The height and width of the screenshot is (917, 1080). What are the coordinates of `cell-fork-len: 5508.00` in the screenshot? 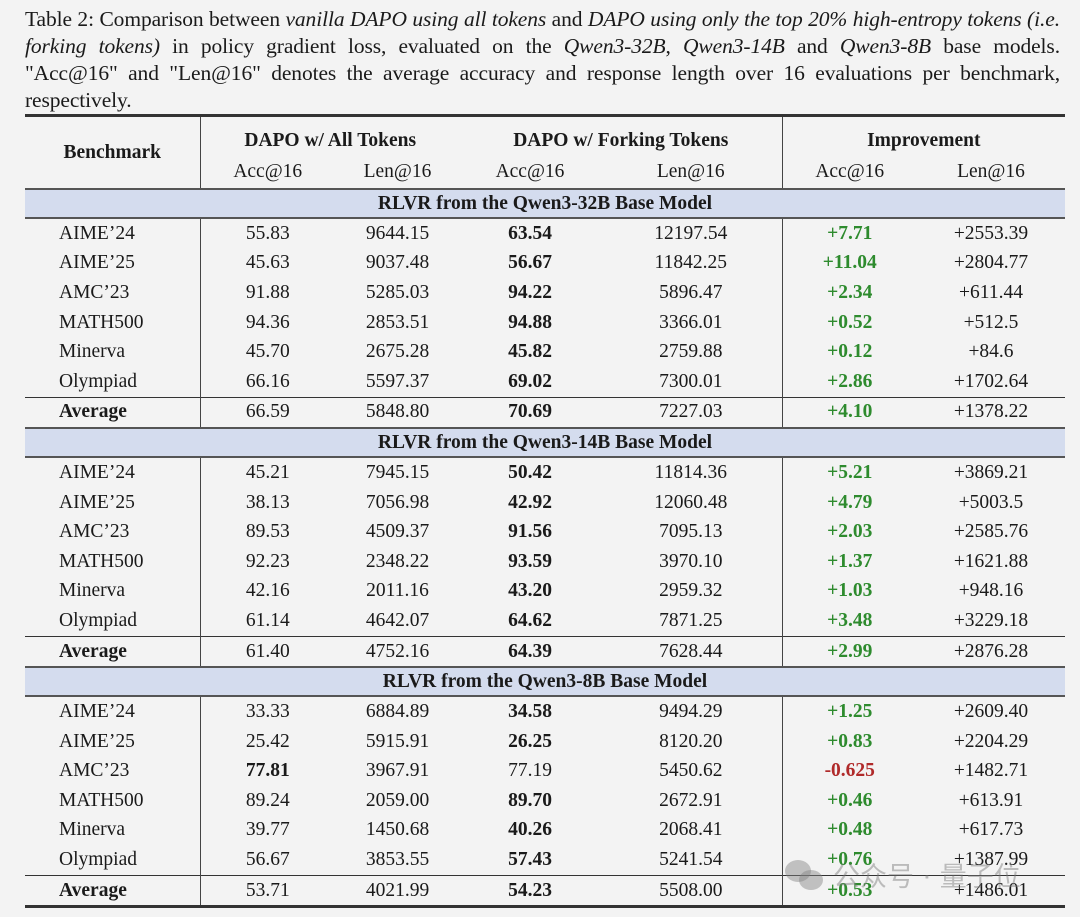 It's located at (691, 890).